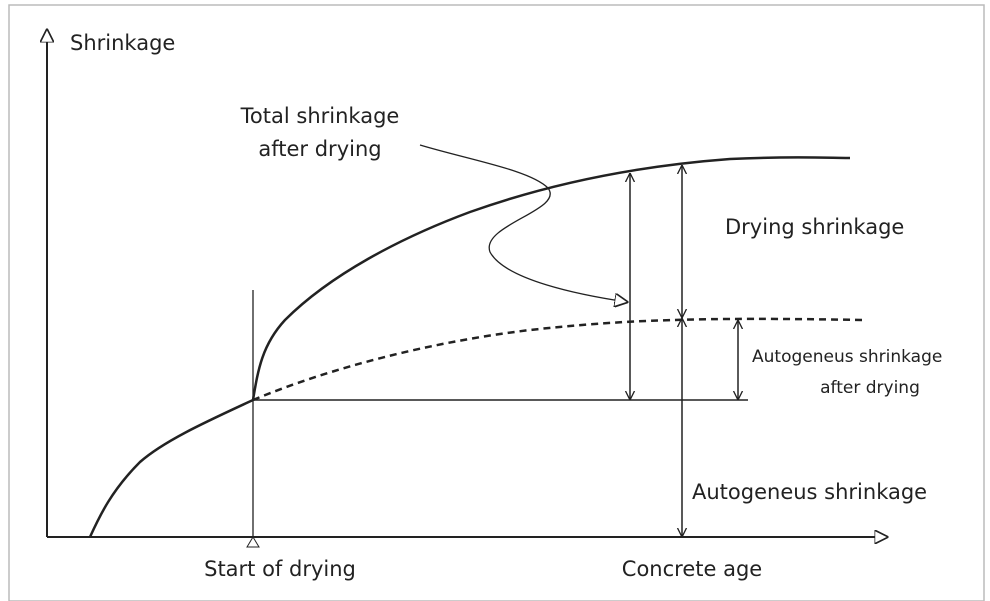 This screenshot has height=601, width=990. What do you see at coordinates (847, 357) in the screenshot?
I see `autogenous-after-label: Autogeneus shrinkage` at bounding box center [847, 357].